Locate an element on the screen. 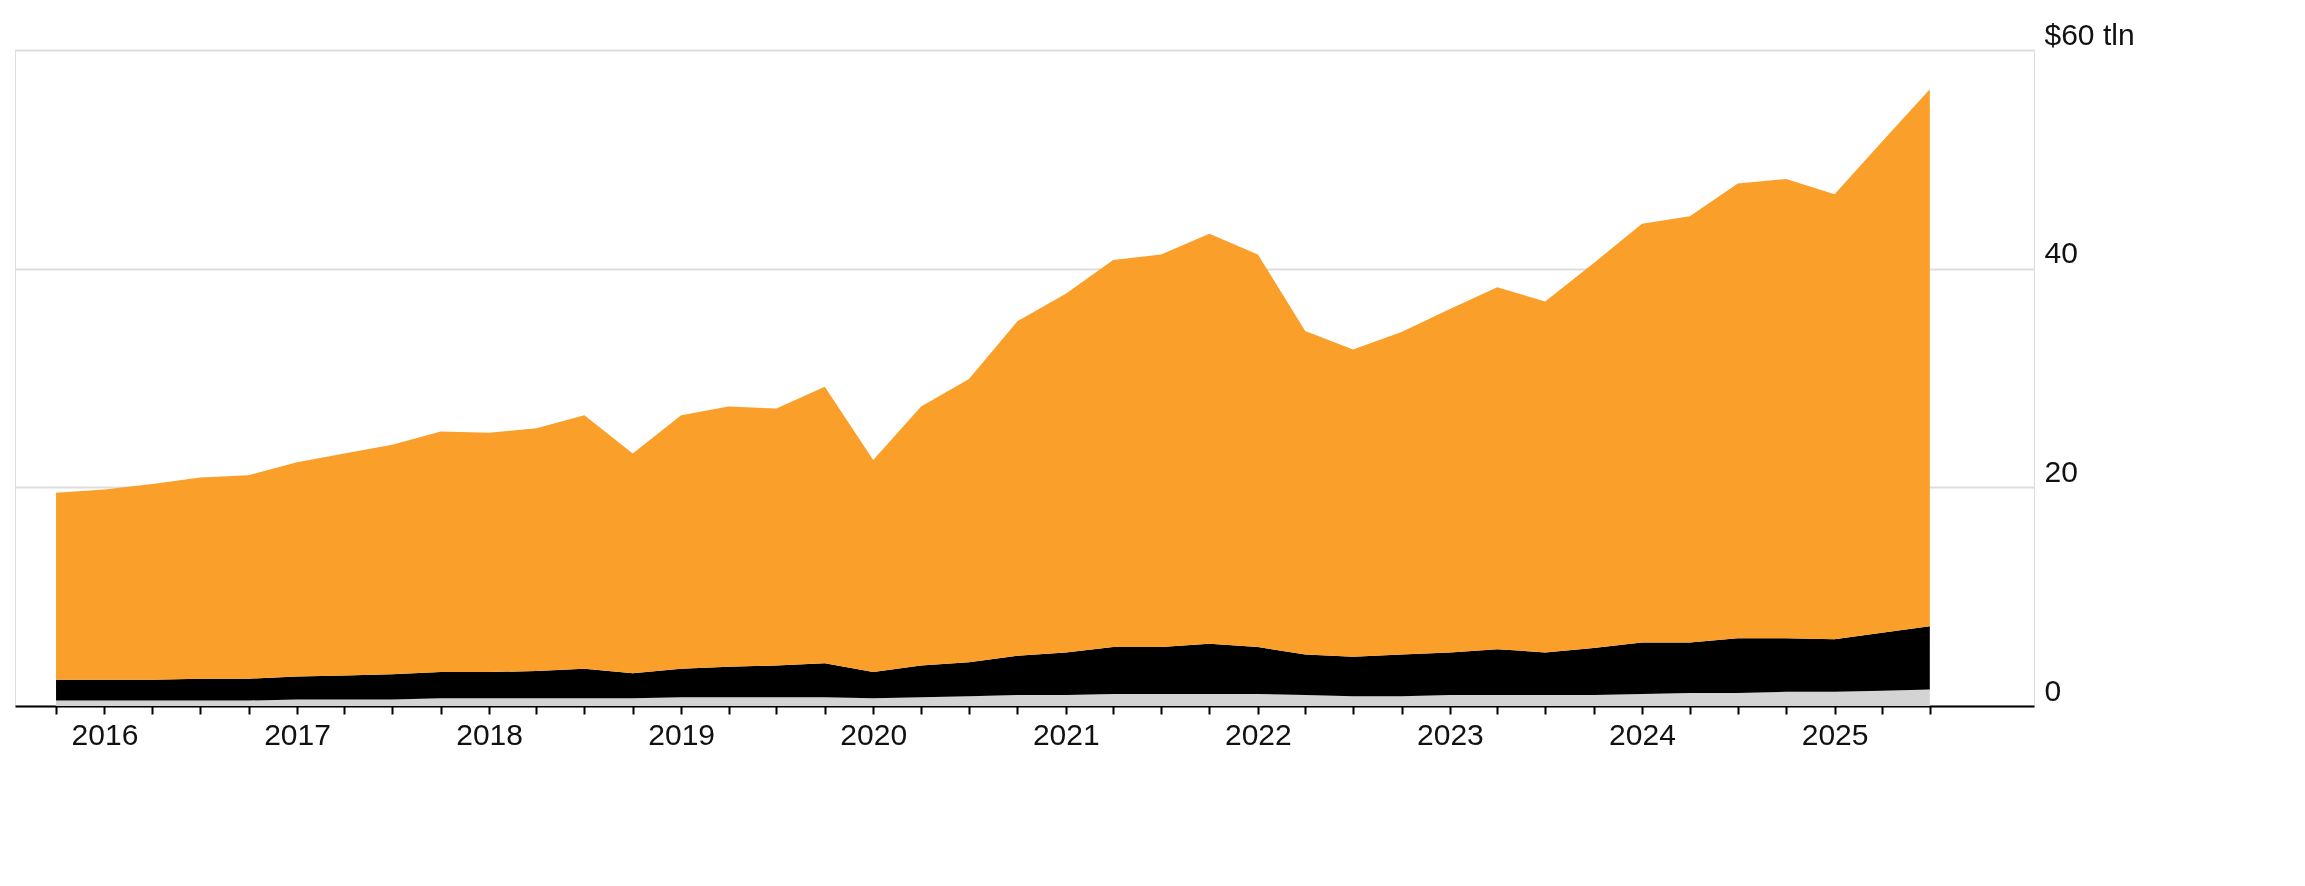  y-tick-label: 20 is located at coordinates (2061, 471).